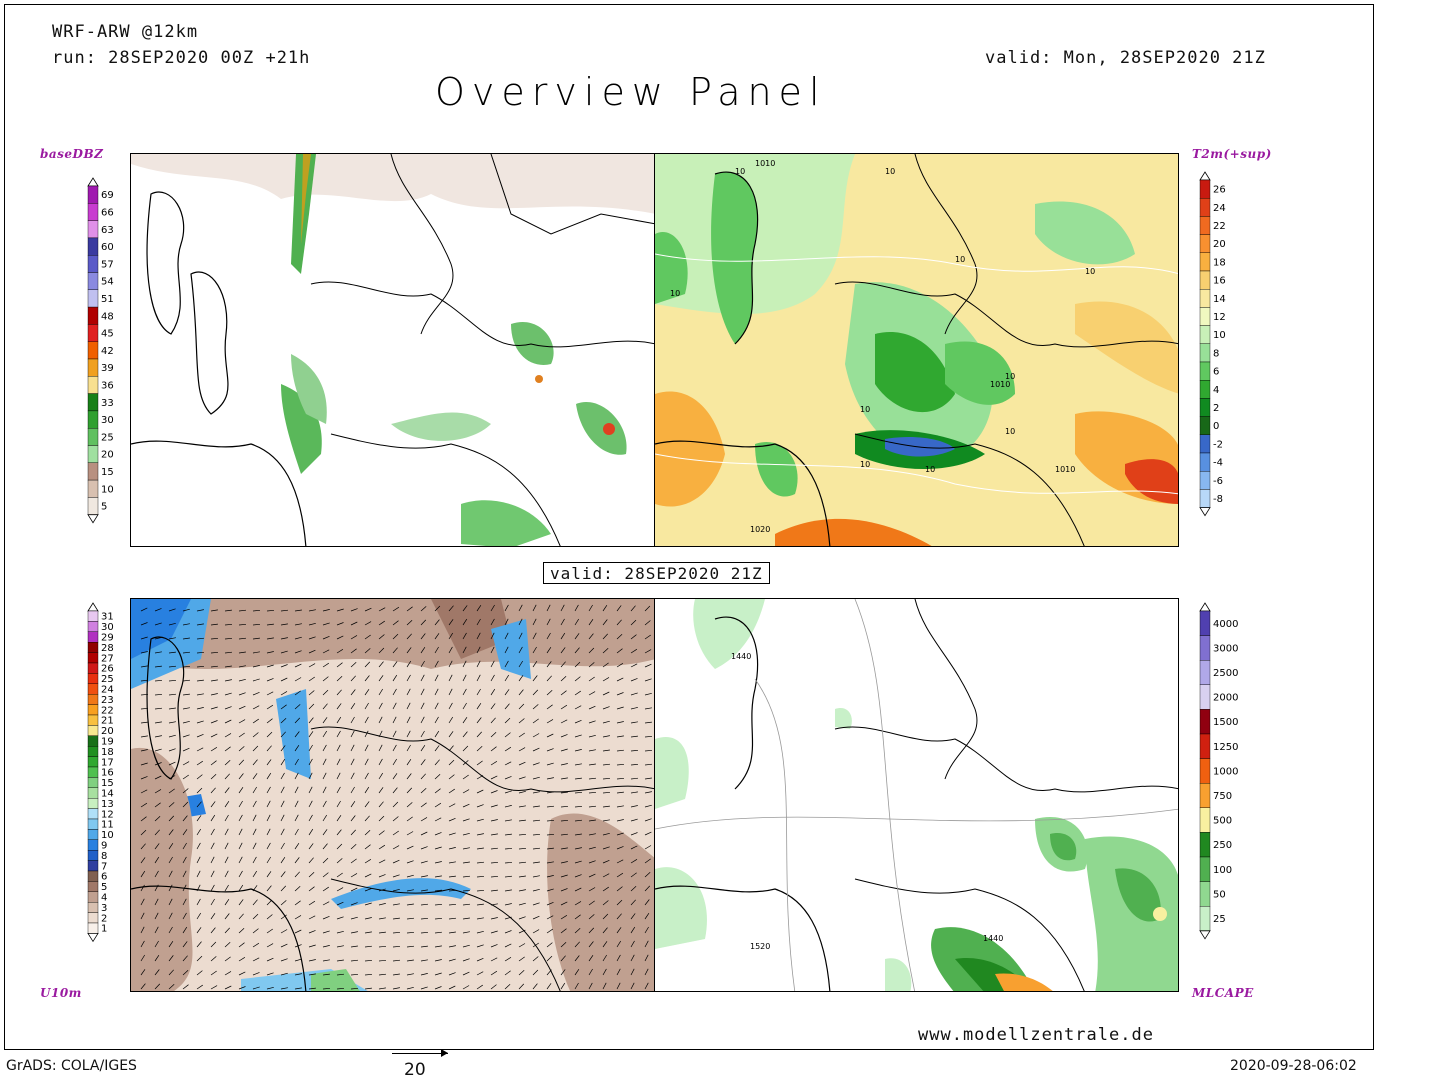  What do you see at coordinates (1225, 722) in the screenshot?
I see `mlcape-colorbar-tick-label: 1500` at bounding box center [1225, 722].